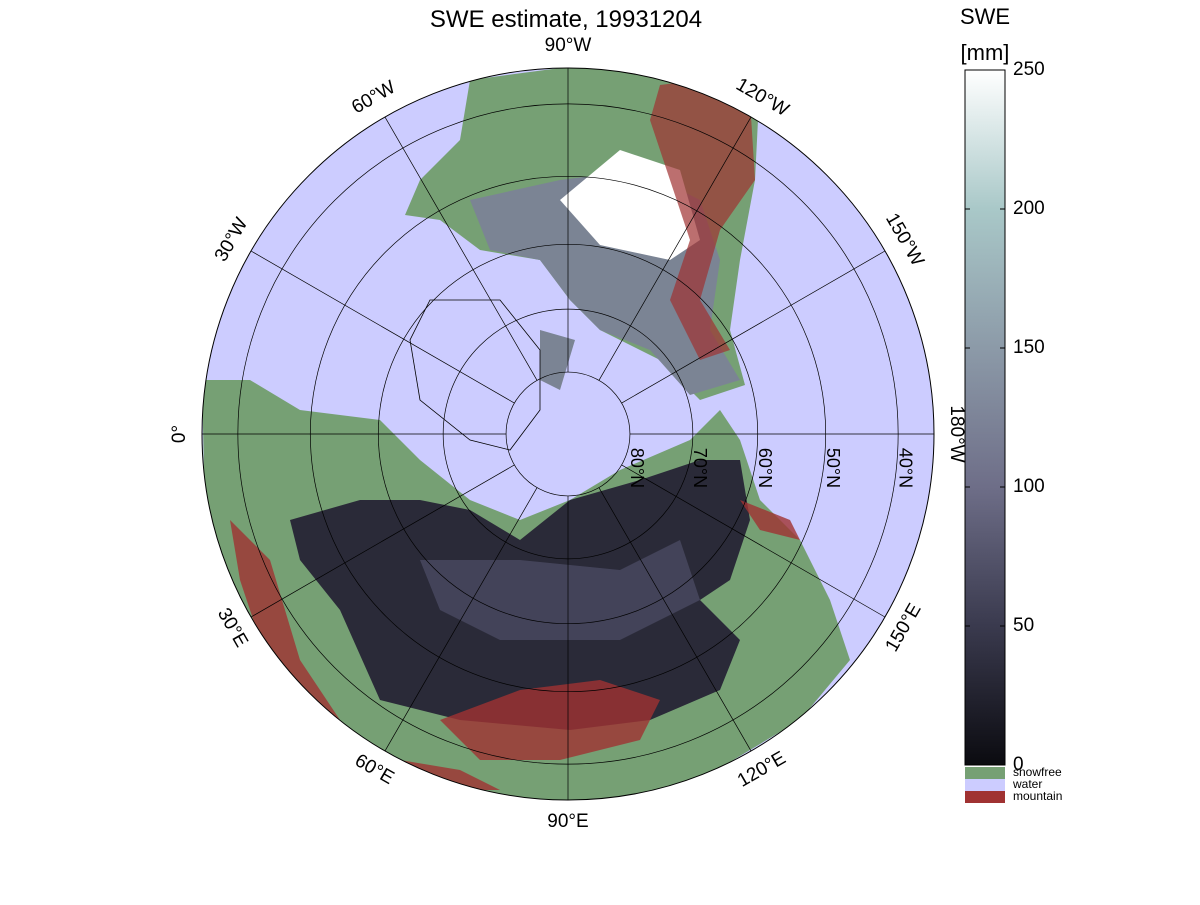 The width and height of the screenshot is (1200, 905). Describe the element at coordinates (956, 433) in the screenshot. I see `longitude-label: 180°W` at that location.